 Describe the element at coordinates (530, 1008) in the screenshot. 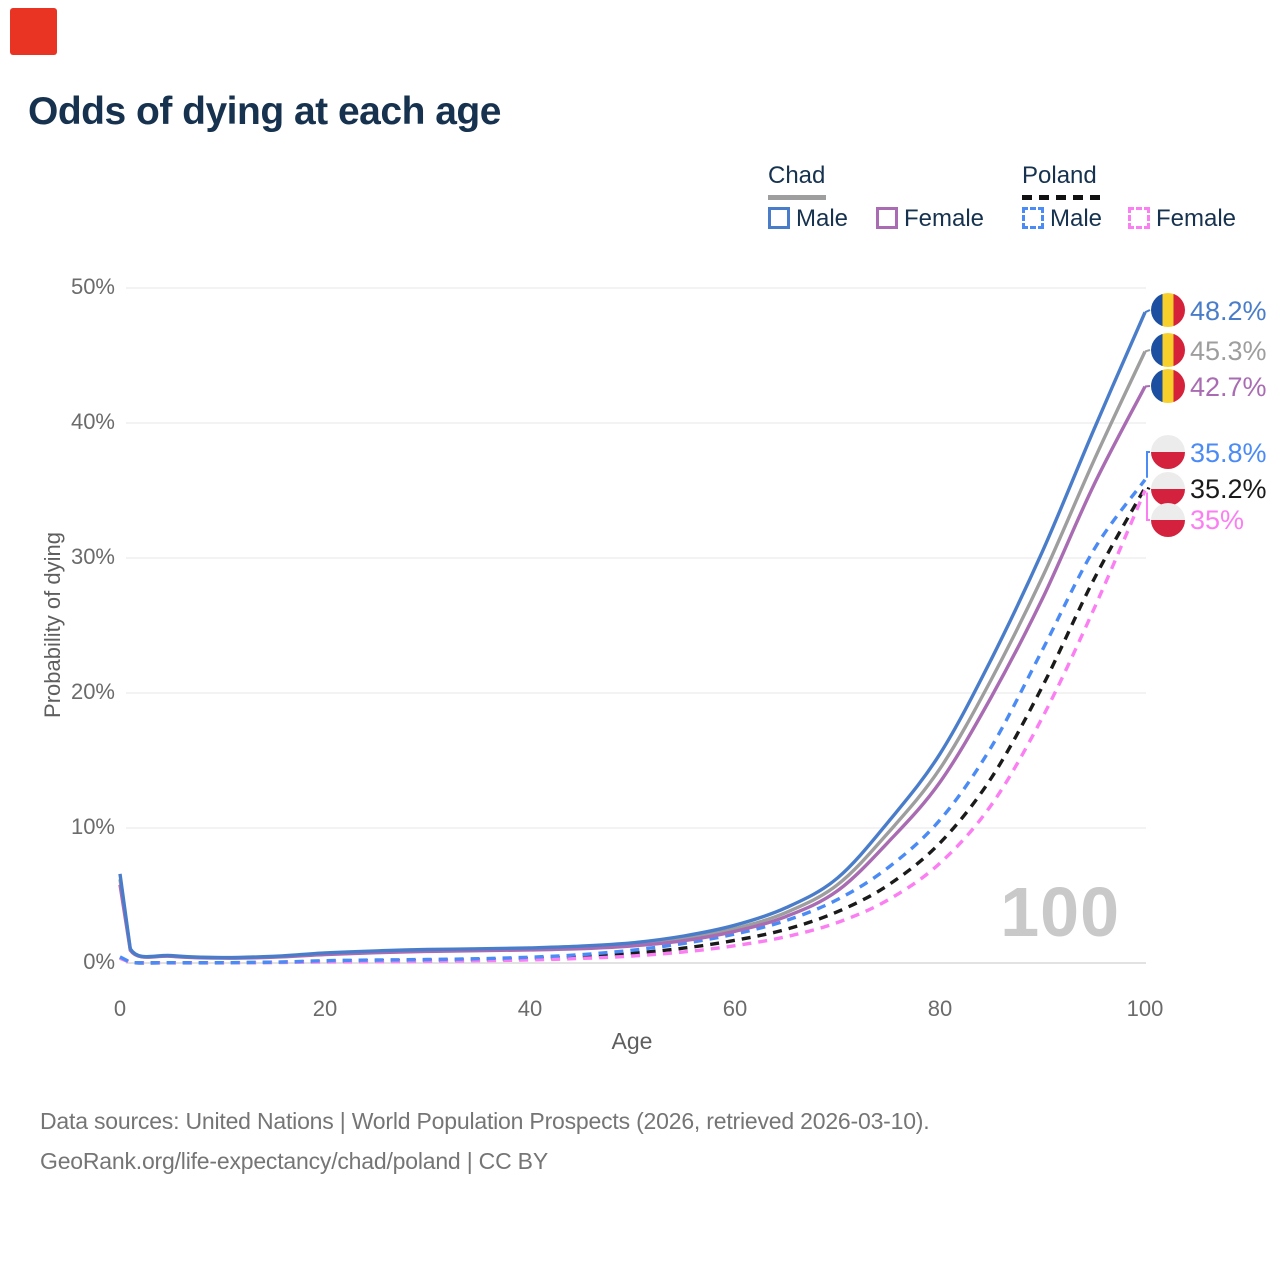

I see `x-tick-40: 40` at that location.